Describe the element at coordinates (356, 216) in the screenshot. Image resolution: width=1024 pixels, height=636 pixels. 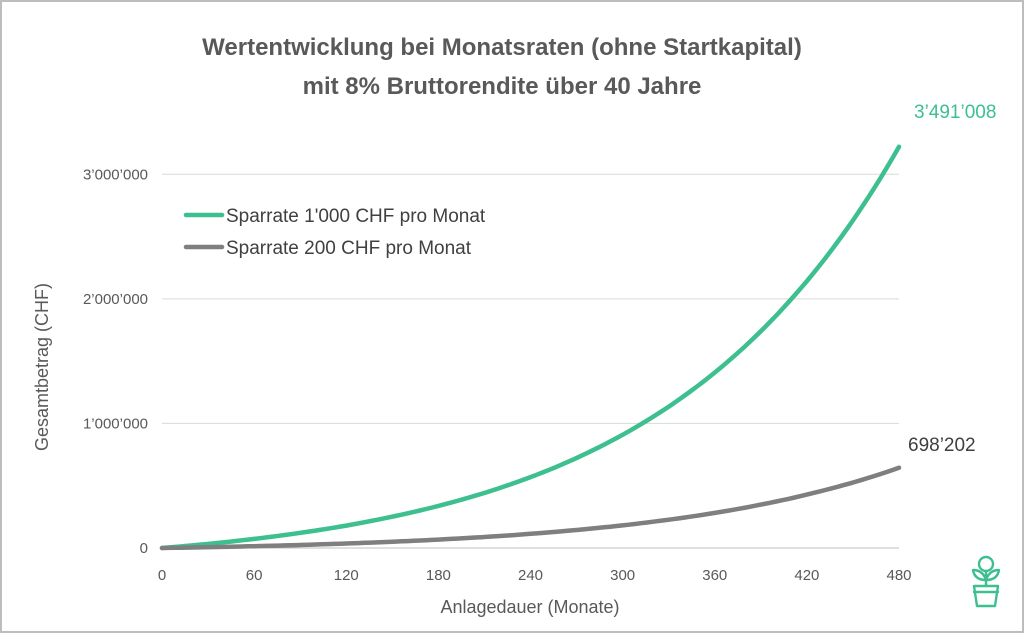
I see `legend-label-1: Sparrate 1'000 CHF pro Monat` at that location.